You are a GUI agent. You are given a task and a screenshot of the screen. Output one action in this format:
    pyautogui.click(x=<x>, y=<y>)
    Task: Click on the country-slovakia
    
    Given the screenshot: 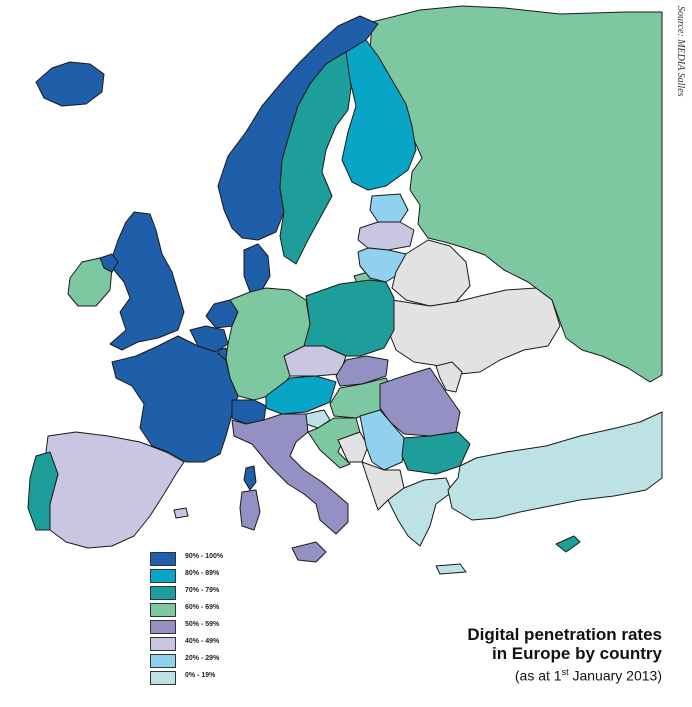 What is the action you would take?
    pyautogui.click(x=362, y=371)
    